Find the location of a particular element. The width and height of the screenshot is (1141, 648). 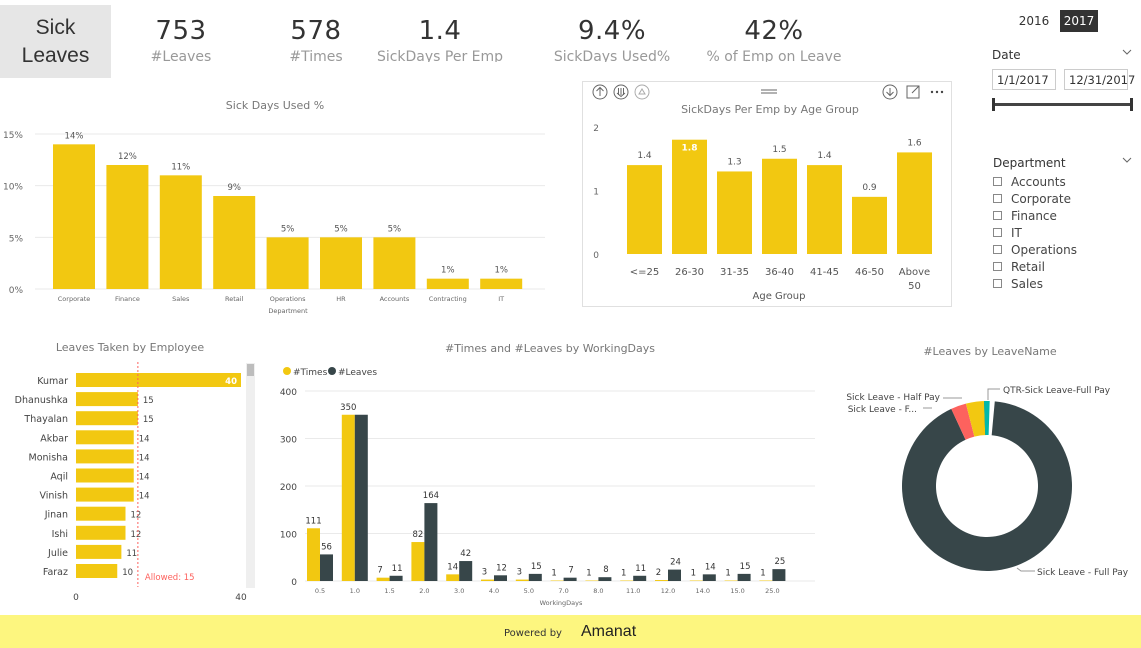

age-group-visual-frame is located at coordinates (767, 194).